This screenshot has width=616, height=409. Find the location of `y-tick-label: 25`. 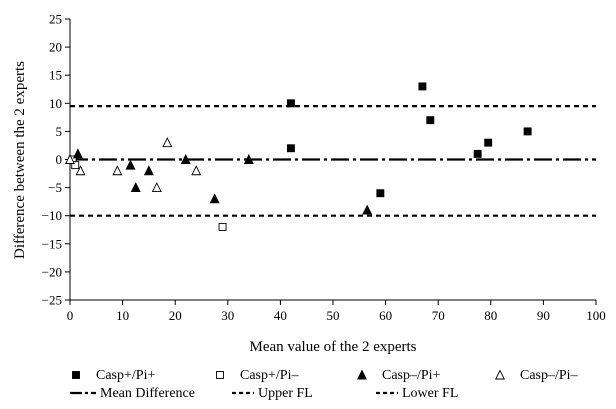

y-tick-label: 25 is located at coordinates (55, 19).